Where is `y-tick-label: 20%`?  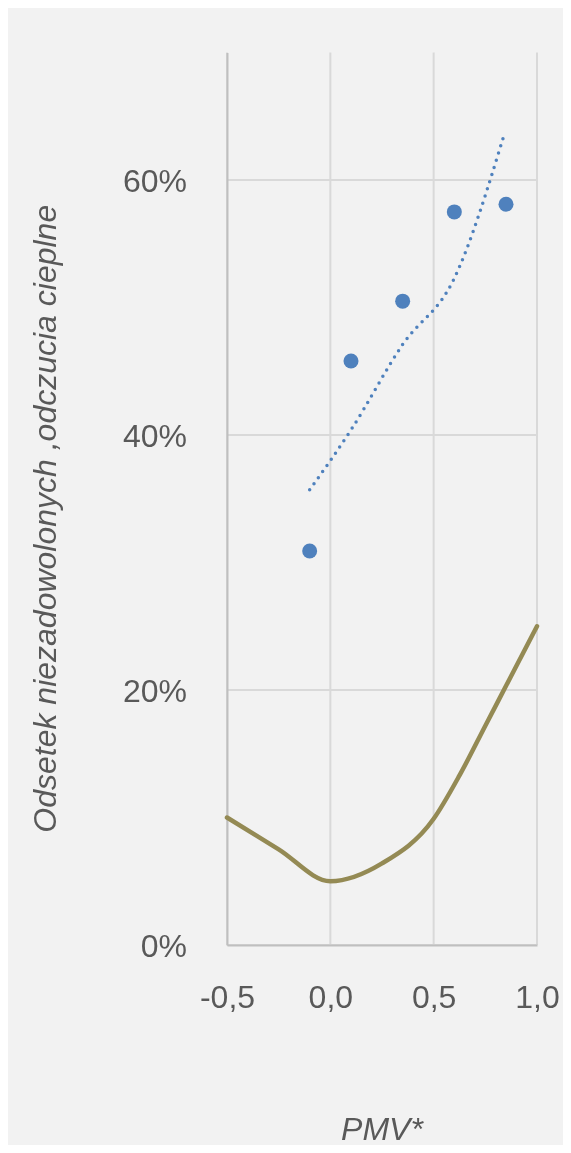
y-tick-label: 20% is located at coordinates (154, 690).